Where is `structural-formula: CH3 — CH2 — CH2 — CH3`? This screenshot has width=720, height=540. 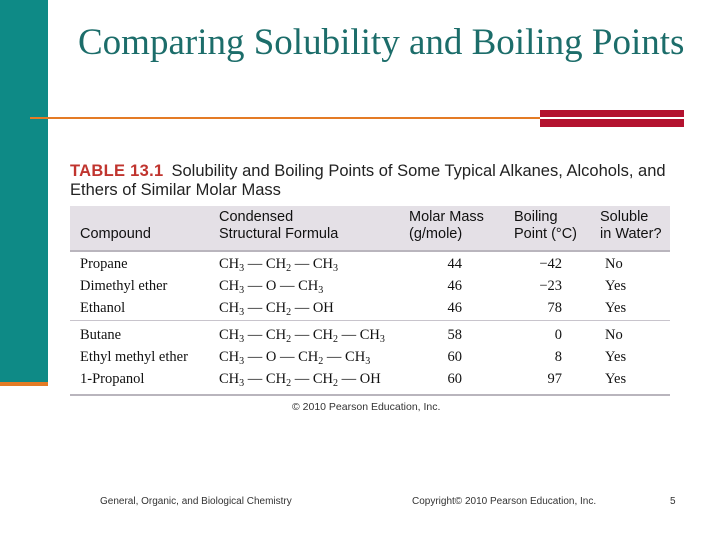 structural-formula: CH3 — CH2 — CH2 — CH3 is located at coordinates (302, 336).